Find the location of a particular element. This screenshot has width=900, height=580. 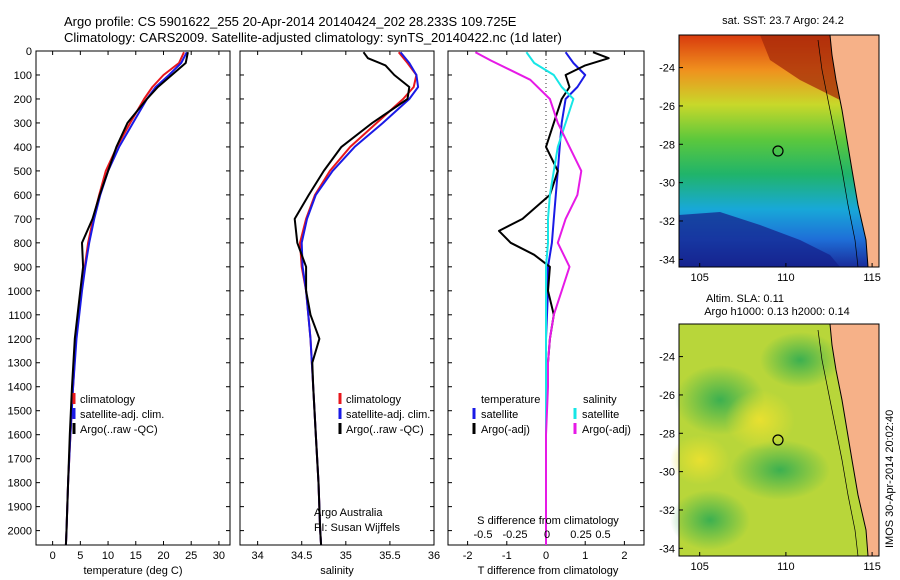

legend-t-satellite-label: satellite is located at coordinates (499, 415).